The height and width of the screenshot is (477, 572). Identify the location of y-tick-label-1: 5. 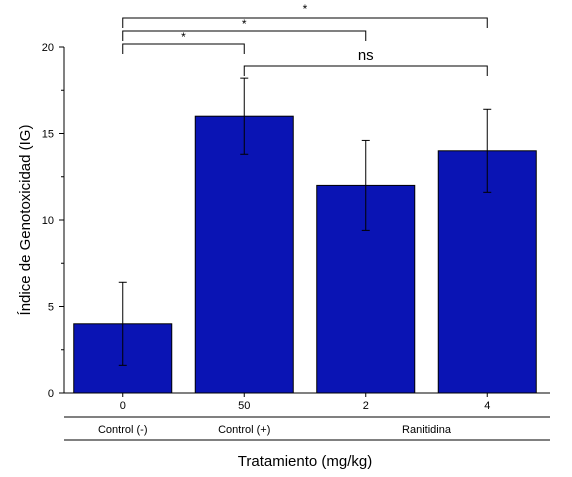
(51, 308).